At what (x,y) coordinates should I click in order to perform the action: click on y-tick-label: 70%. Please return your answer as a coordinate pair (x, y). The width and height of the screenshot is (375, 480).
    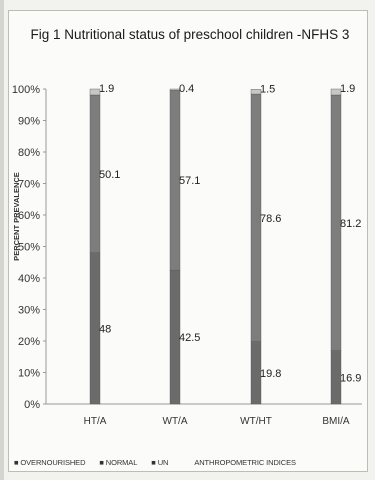
    Looking at the image, I should click on (29, 185).